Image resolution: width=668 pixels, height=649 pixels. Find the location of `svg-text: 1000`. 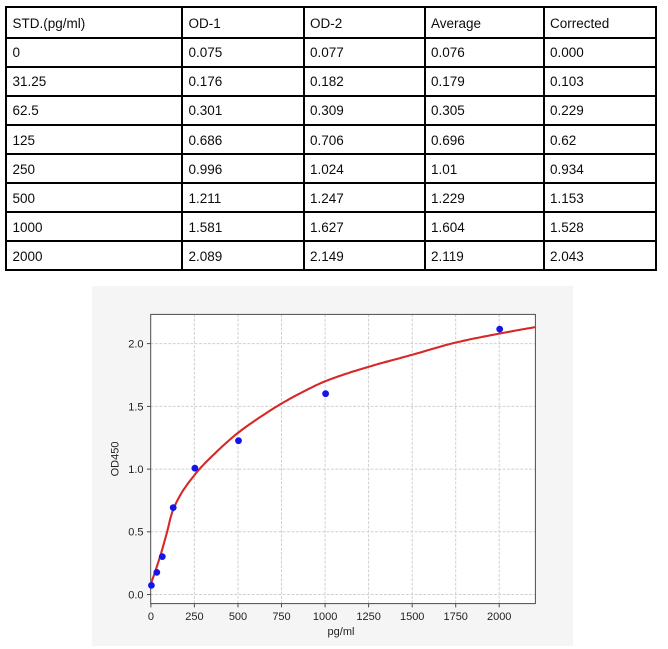

svg-text: 1000 is located at coordinates (325, 617).